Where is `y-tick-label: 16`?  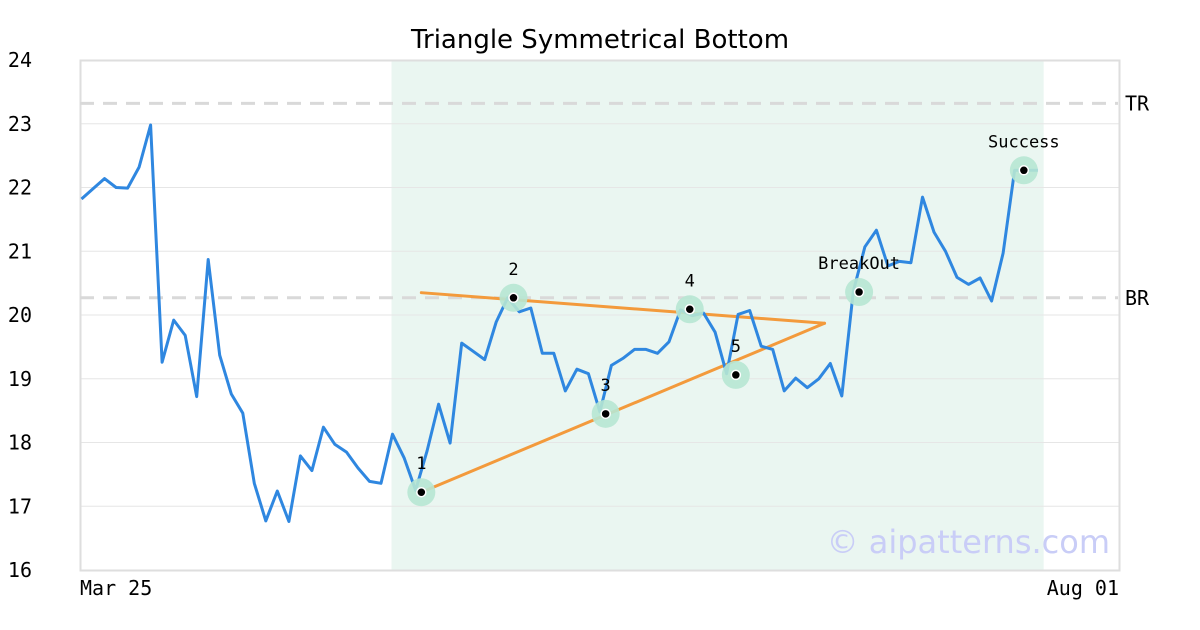
y-tick-label: 16 is located at coordinates (20, 570).